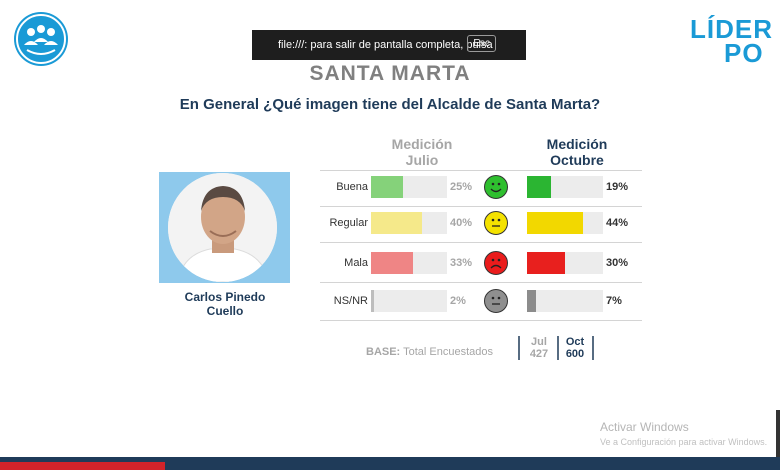 The height and width of the screenshot is (470, 780). I want to click on brand-line-2: PO, so click(744, 53).